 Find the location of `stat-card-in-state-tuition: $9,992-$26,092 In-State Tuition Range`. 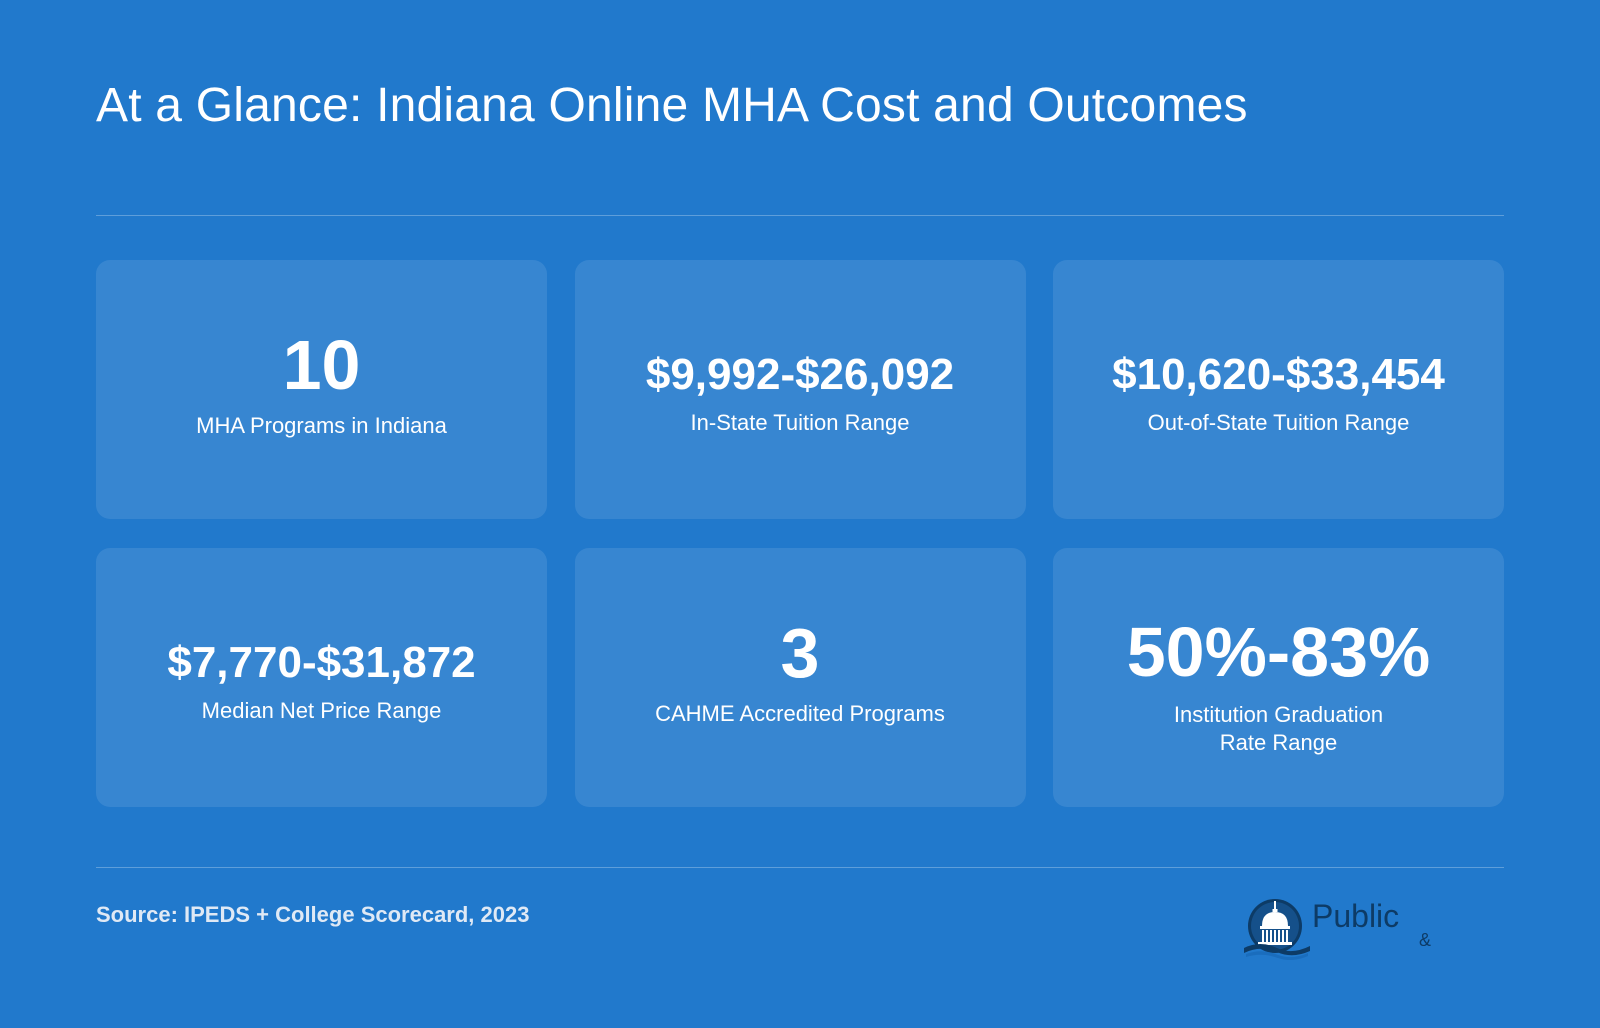

stat-card-in-state-tuition: $9,992-$26,092 In-State Tuition Range is located at coordinates (800, 389).